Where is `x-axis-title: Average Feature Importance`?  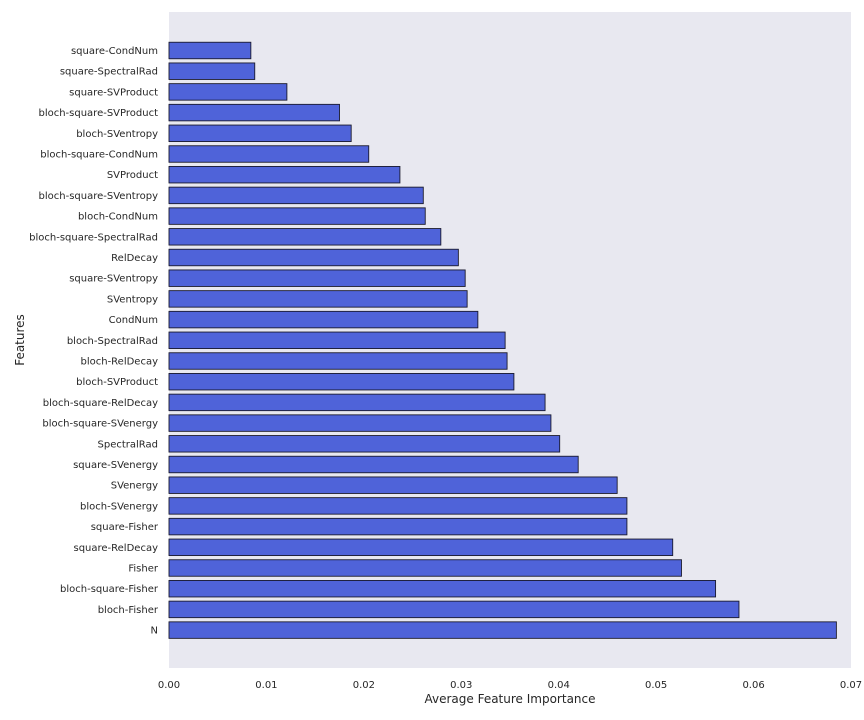
x-axis-title: Average Feature Importance is located at coordinates (509, 699).